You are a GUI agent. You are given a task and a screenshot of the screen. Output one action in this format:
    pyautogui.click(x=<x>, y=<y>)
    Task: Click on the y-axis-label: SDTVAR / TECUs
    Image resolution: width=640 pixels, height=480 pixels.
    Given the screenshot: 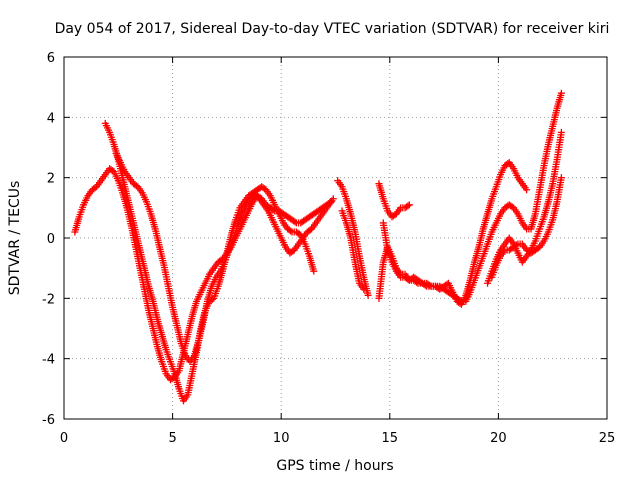 What is the action you would take?
    pyautogui.click(x=15, y=238)
    